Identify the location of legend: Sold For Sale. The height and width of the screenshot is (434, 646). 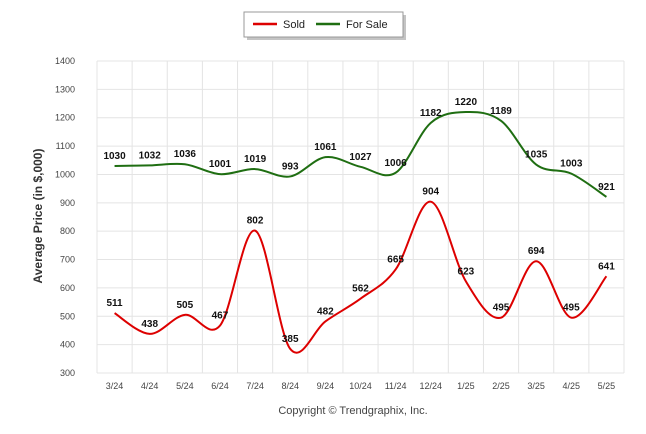
(324, 25).